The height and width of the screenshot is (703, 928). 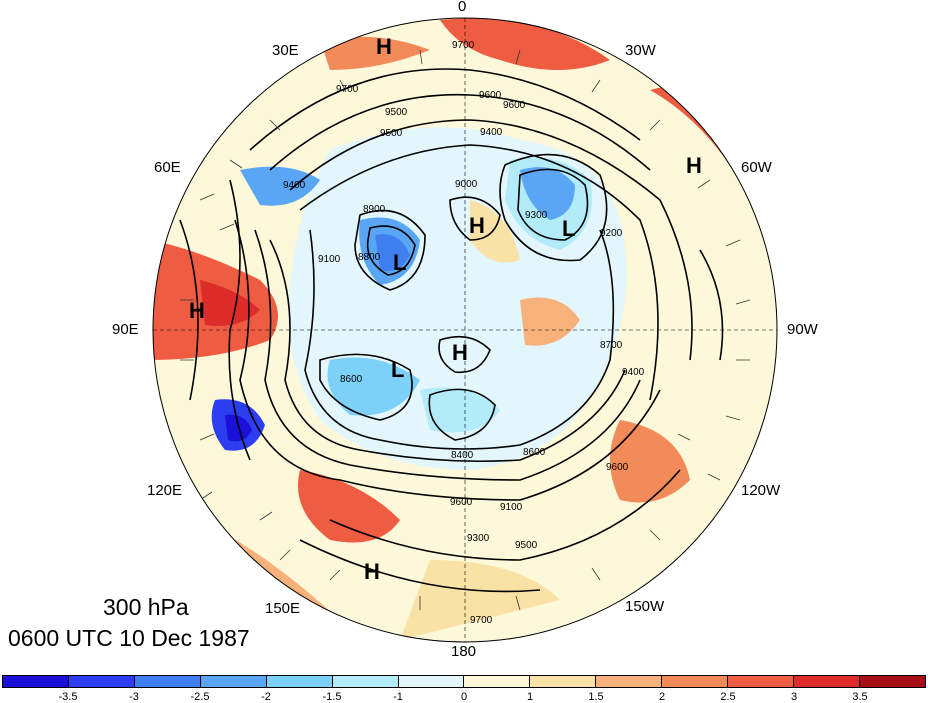 What do you see at coordinates (129, 638) in the screenshot?
I see `valid-time-label: 0600 UTC 10 Dec 1987` at bounding box center [129, 638].